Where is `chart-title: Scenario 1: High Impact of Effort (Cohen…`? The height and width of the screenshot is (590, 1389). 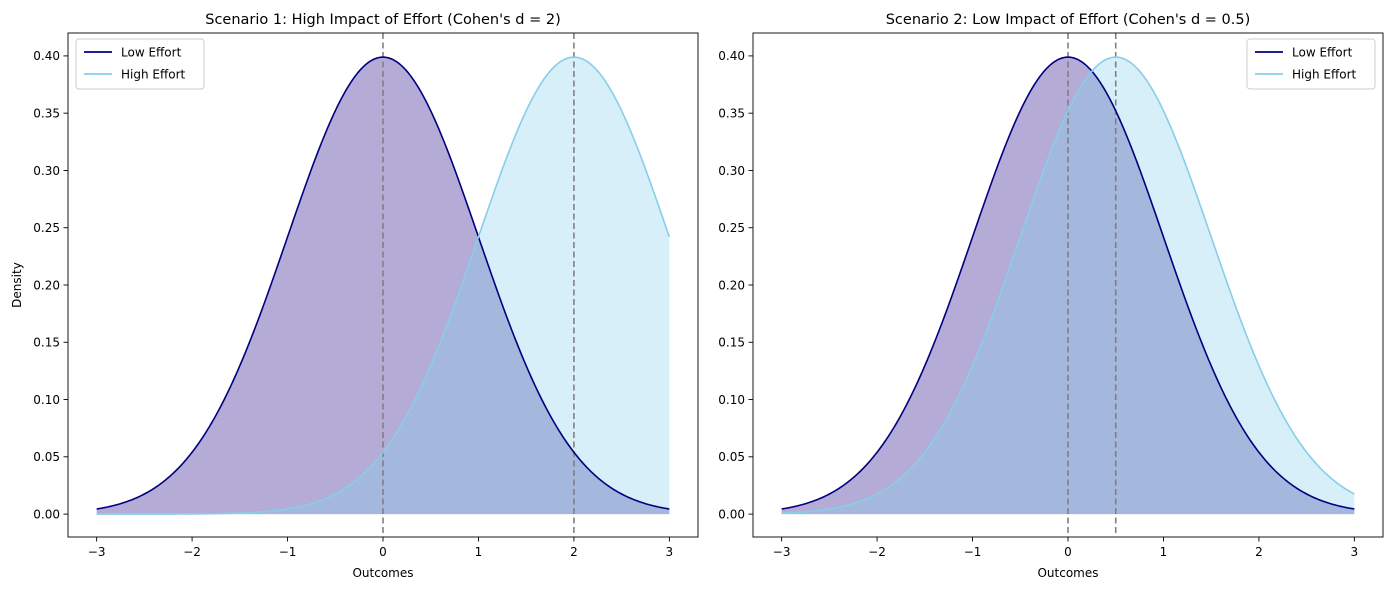 chart-title: Scenario 1: High Impact of Effort (Cohen… is located at coordinates (382, 20).